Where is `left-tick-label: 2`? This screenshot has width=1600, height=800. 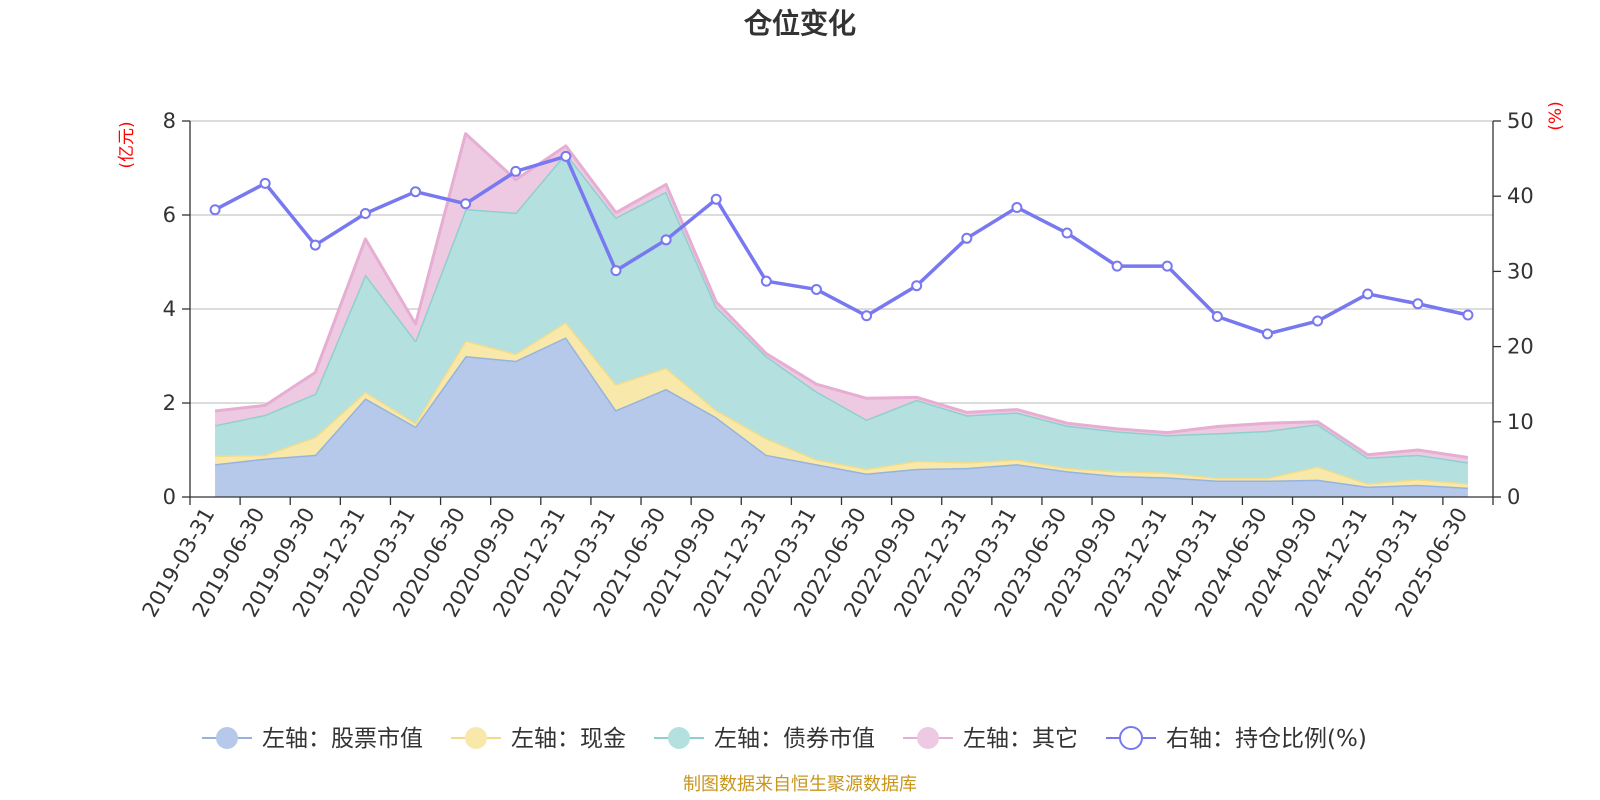 left-tick-label: 2 is located at coordinates (169, 403).